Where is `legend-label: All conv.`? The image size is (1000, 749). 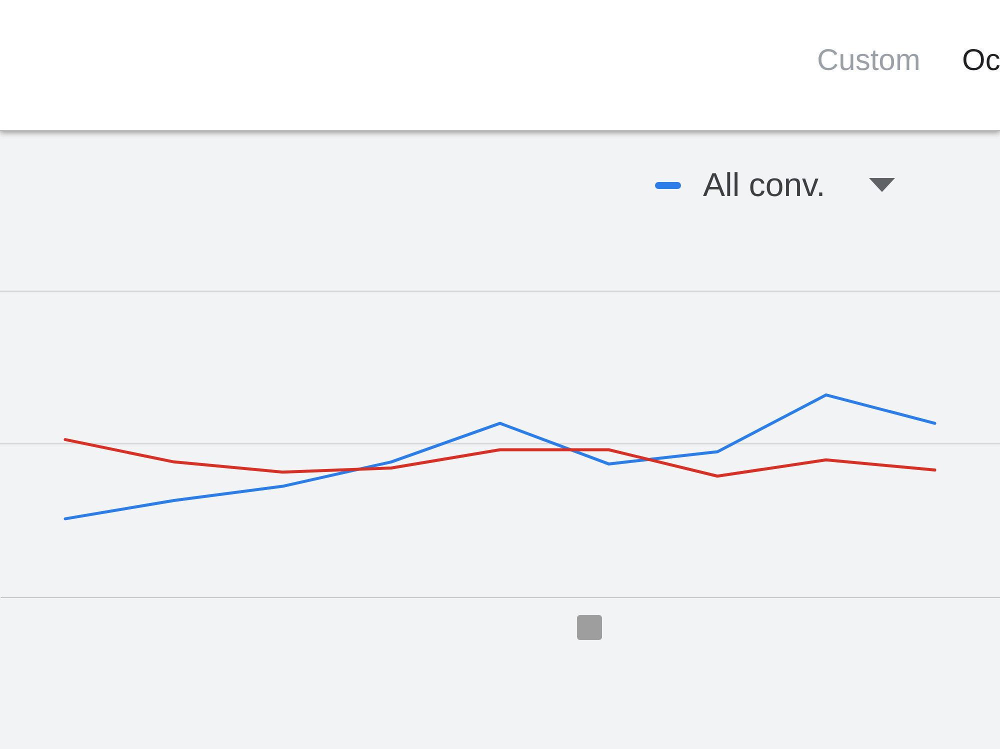
legend-label: All conv. is located at coordinates (764, 185).